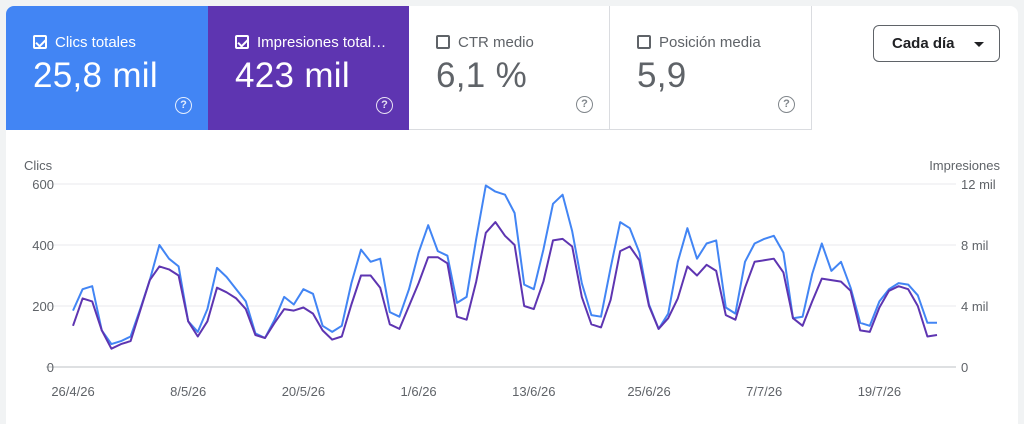 The image size is (1024, 424). What do you see at coordinates (43, 306) in the screenshot?
I see `left-tick-label: 200` at bounding box center [43, 306].